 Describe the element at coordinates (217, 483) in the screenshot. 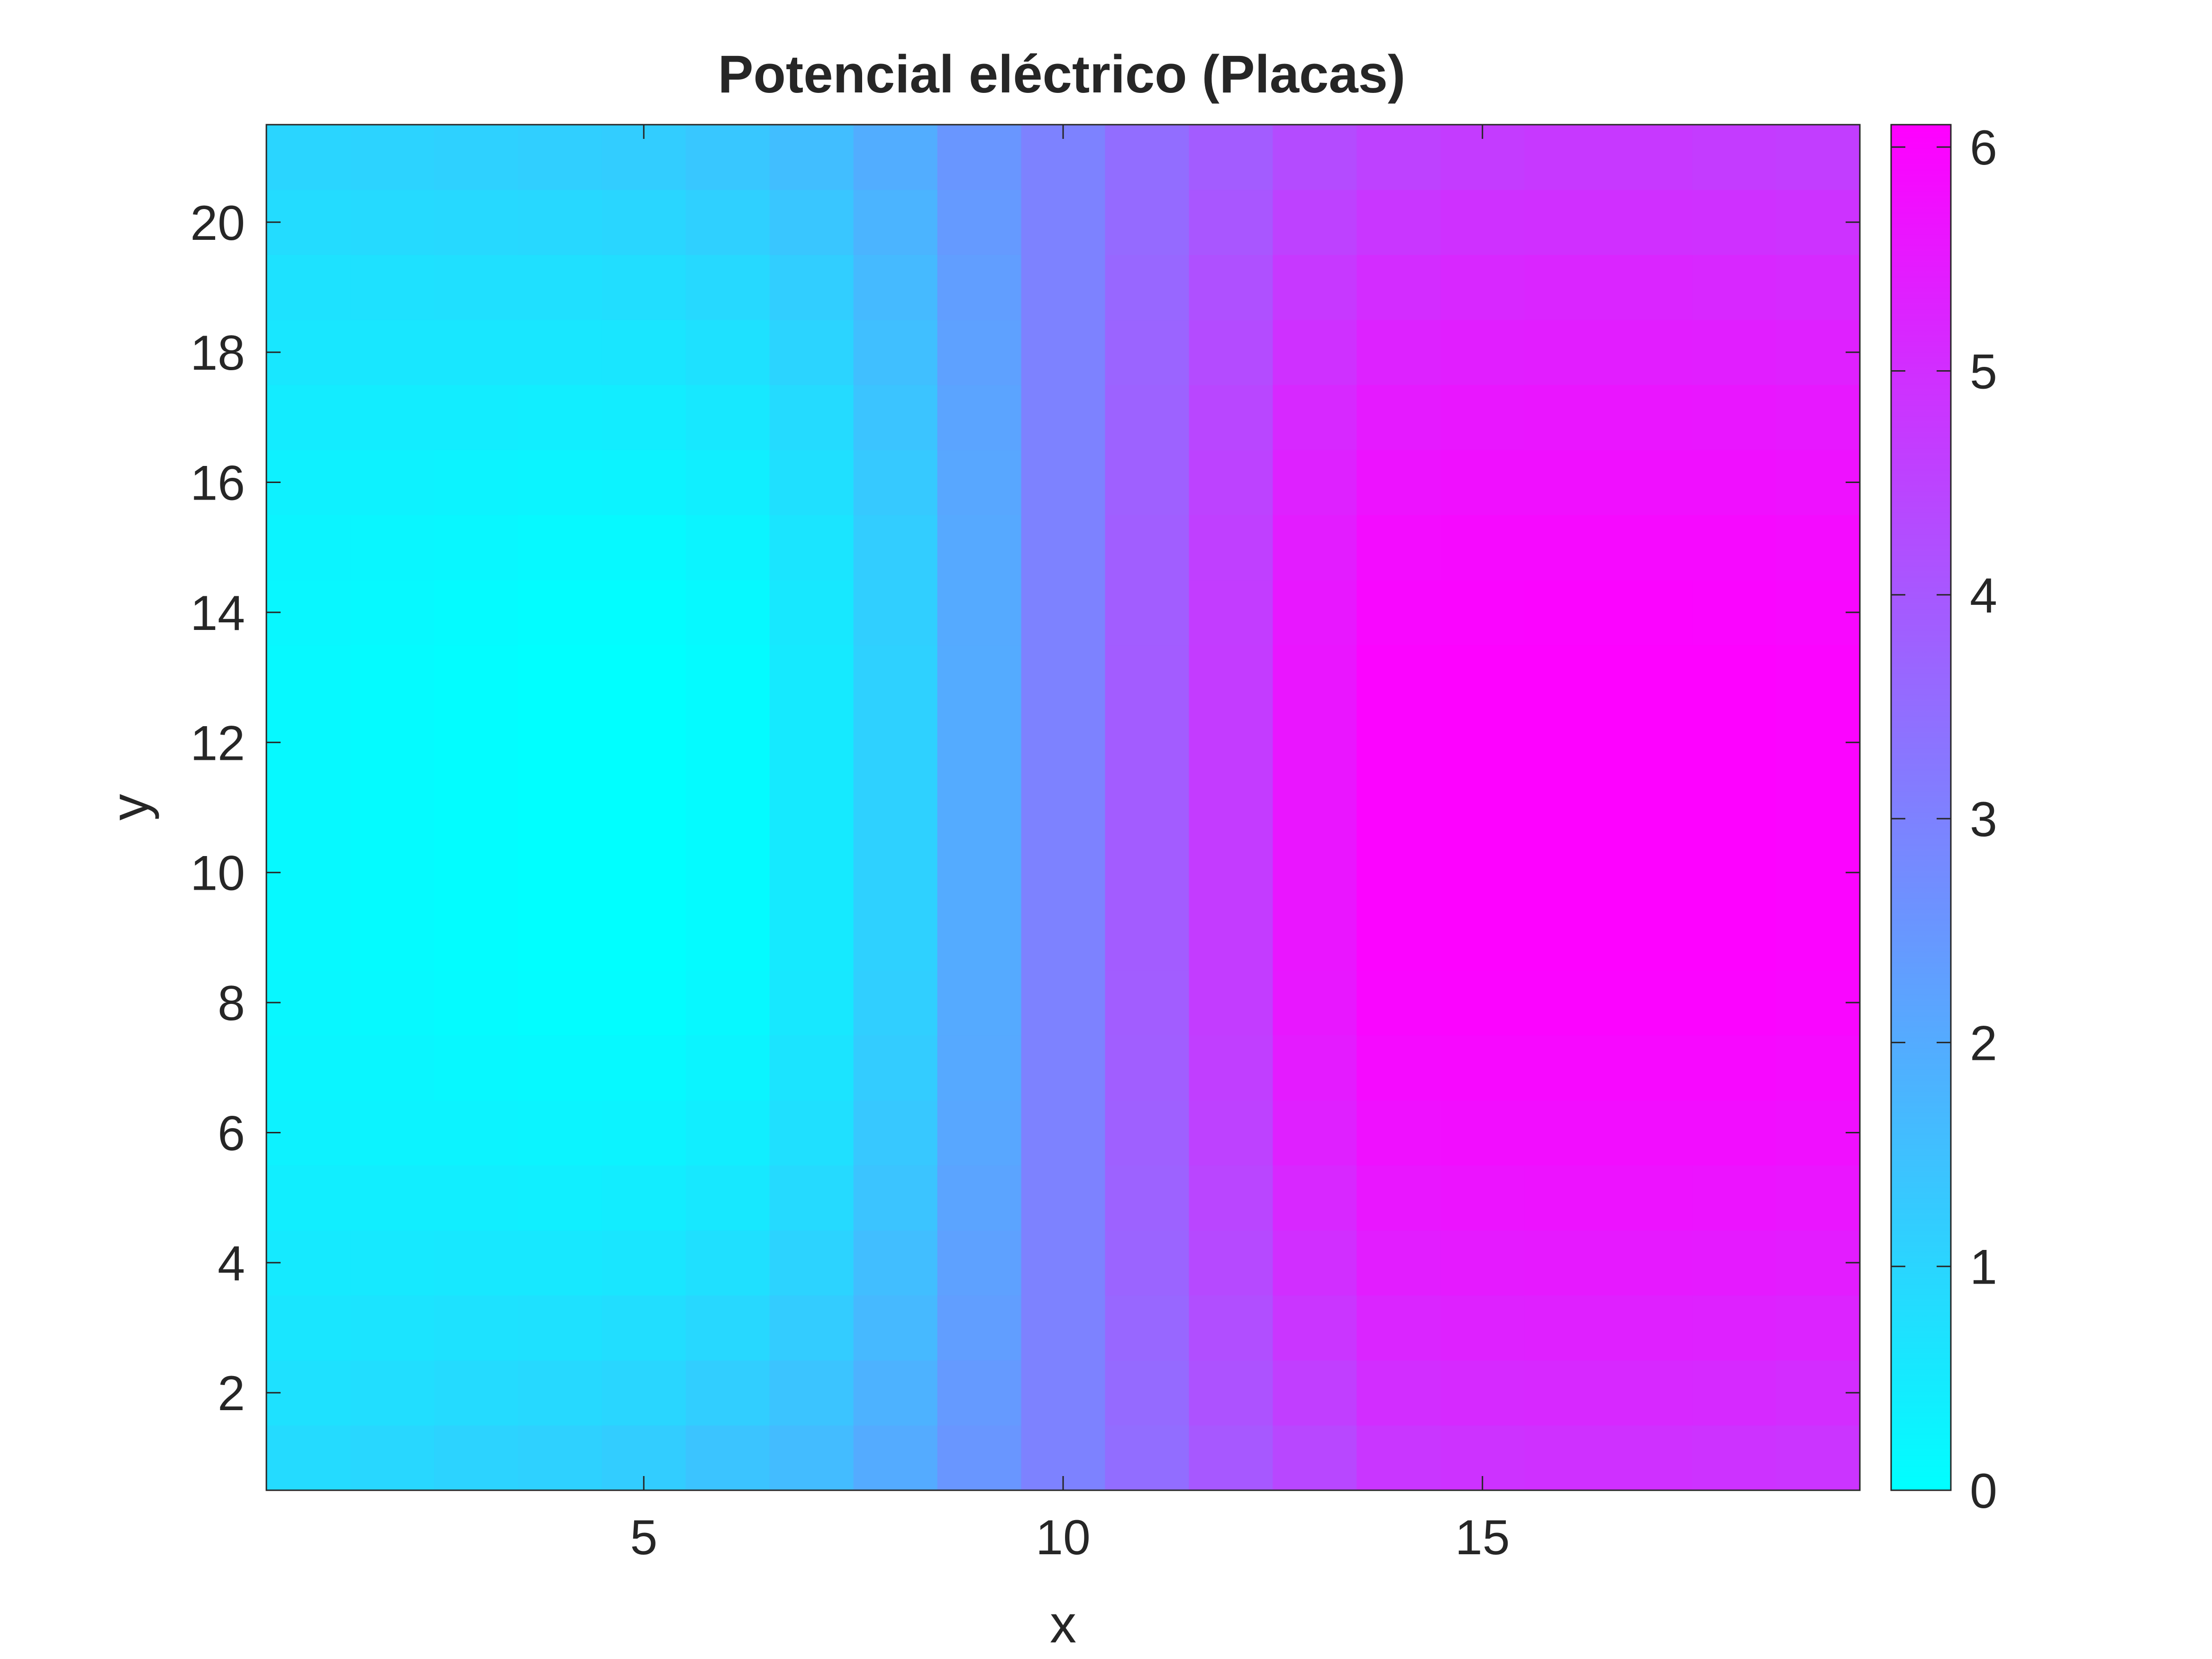

I see `y-tick-label: 16` at that location.